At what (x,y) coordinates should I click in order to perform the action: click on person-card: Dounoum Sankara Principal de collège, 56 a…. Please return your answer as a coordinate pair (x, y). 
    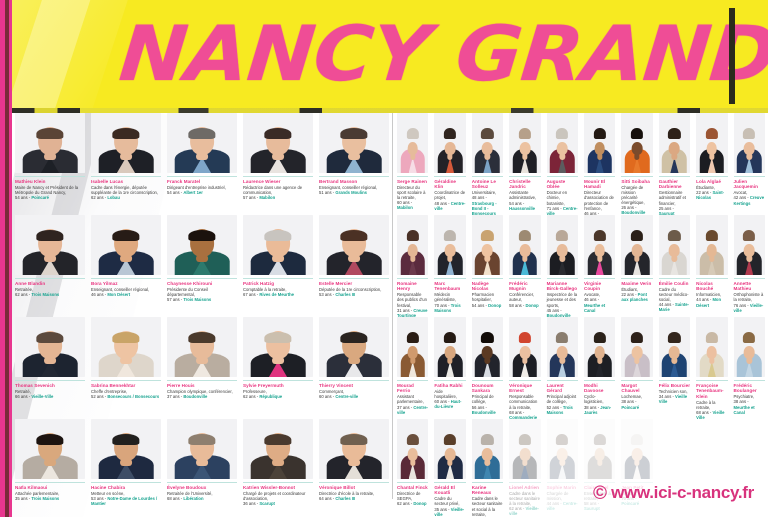
    Looking at the image, I should click on (487, 366).